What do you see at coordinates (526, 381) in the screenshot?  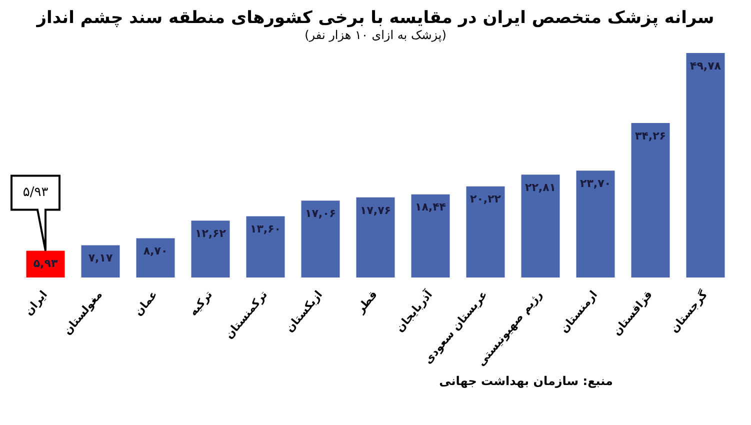 I see `text: منبع: سازمان بهداشت جهانی` at bounding box center [526, 381].